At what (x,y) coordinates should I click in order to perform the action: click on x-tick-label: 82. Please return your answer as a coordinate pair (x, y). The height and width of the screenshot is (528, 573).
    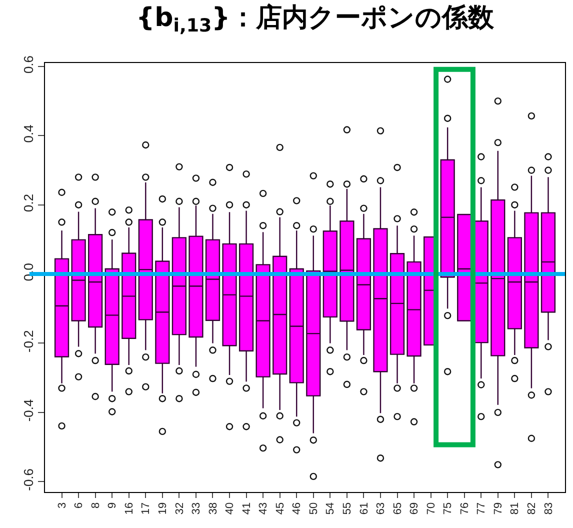
    Looking at the image, I should click on (532, 508).